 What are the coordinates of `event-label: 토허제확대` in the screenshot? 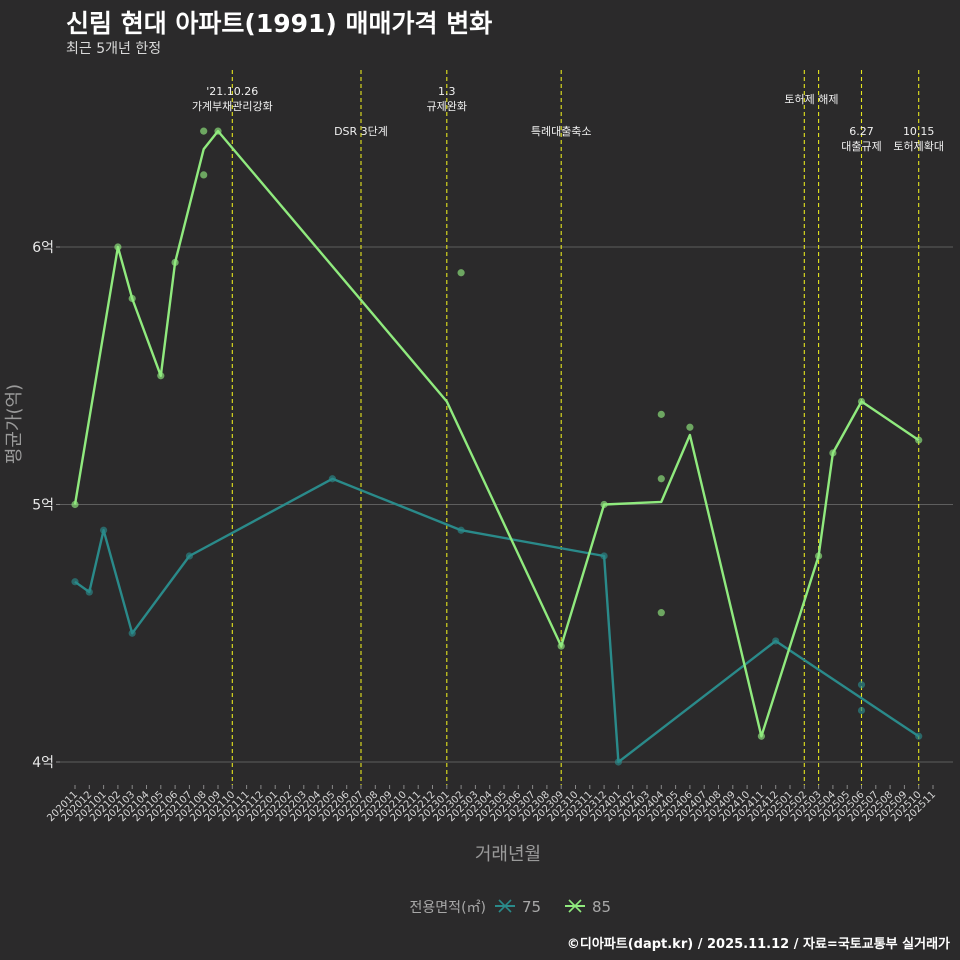 It's located at (918, 146).